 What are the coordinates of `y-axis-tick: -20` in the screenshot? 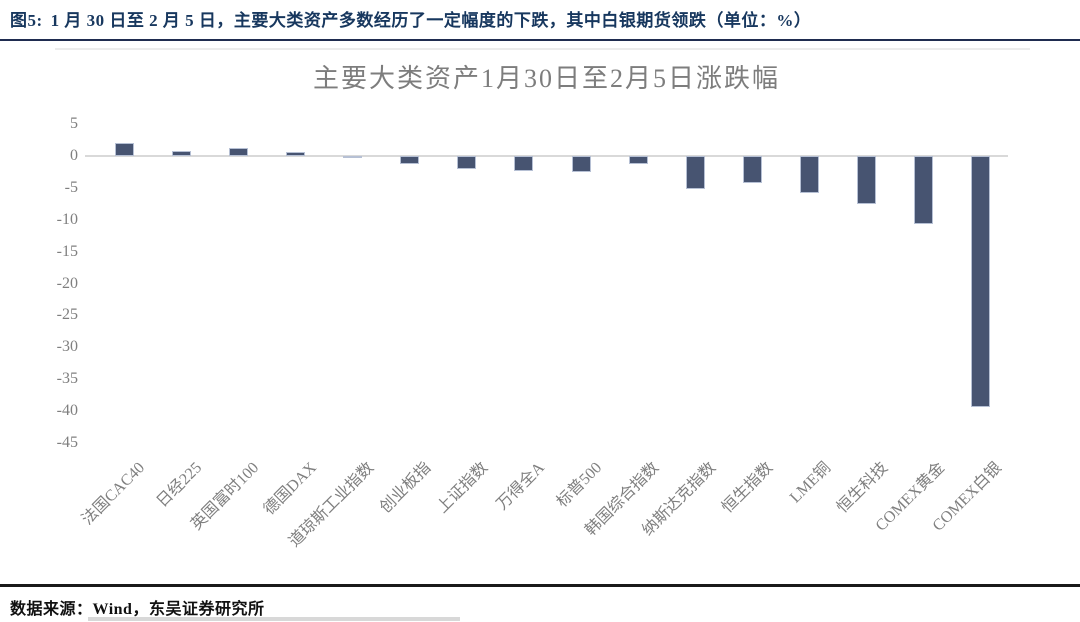 It's located at (67, 283).